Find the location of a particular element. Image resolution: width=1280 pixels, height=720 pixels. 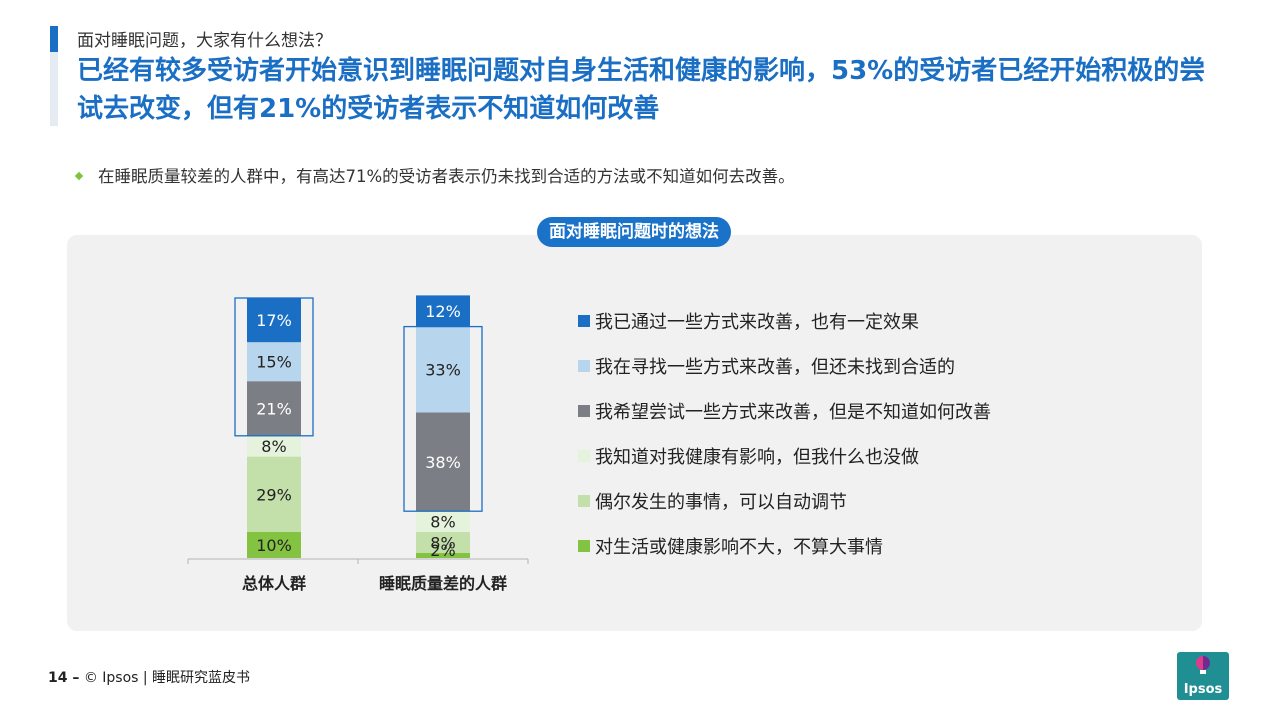

bar-data-label: 15% is located at coordinates (274, 362).